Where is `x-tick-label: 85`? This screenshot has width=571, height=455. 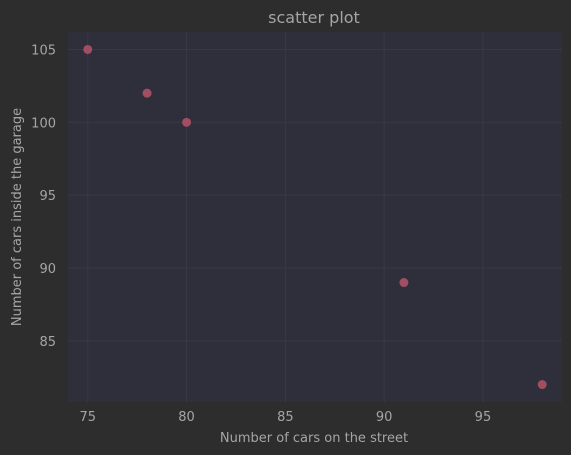 x-tick-label: 85 is located at coordinates (285, 417).